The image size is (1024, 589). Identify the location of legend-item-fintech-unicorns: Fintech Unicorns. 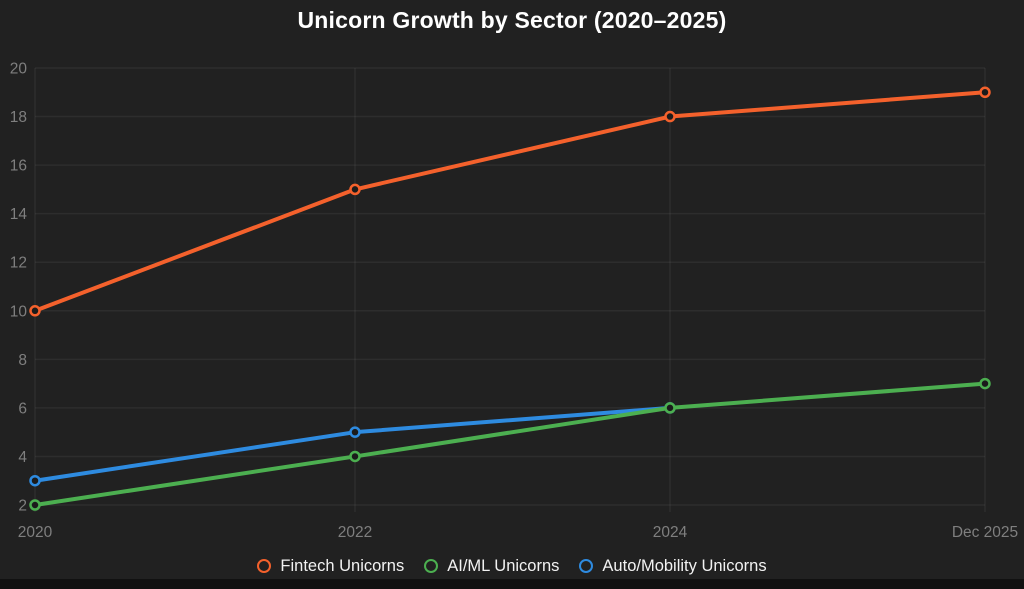
(330, 566).